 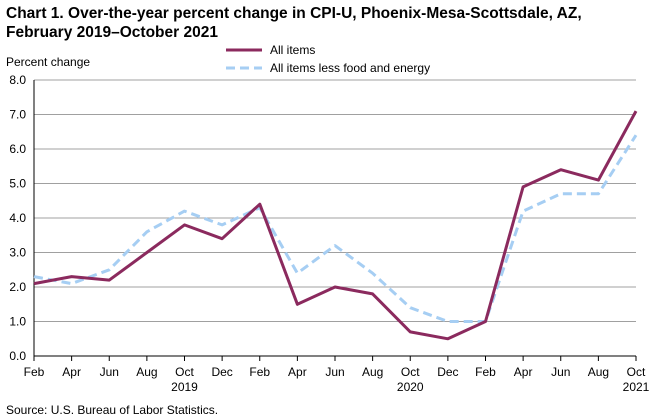 I want to click on y-tick-label: 8.0, so click(x=17, y=80).